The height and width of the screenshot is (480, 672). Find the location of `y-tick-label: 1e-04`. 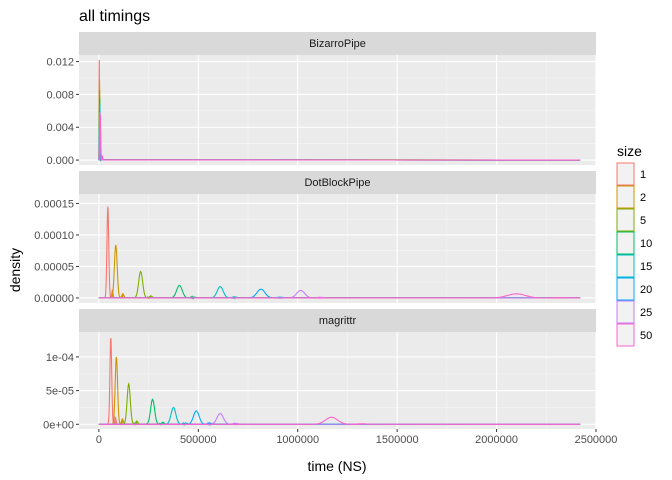

y-tick-label: 1e-04 is located at coordinates (60, 358).